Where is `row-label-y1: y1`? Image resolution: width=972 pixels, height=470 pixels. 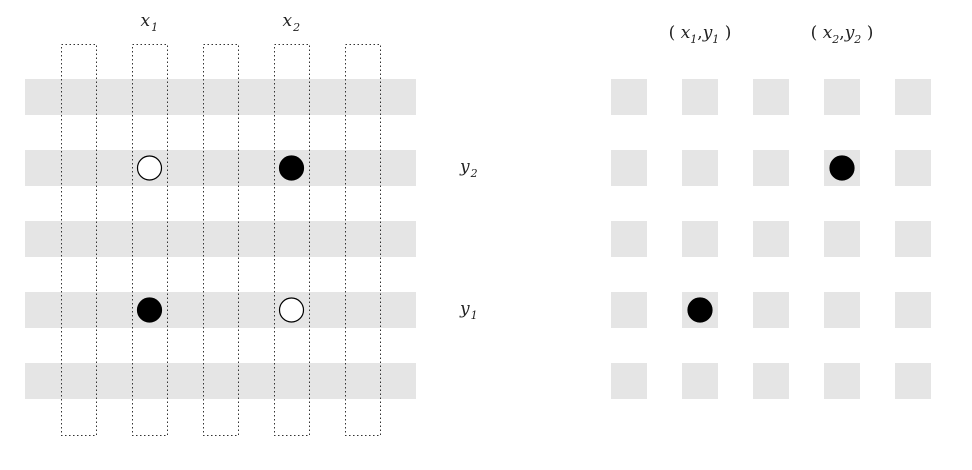
row-label-y1: y1 is located at coordinates (468, 310).